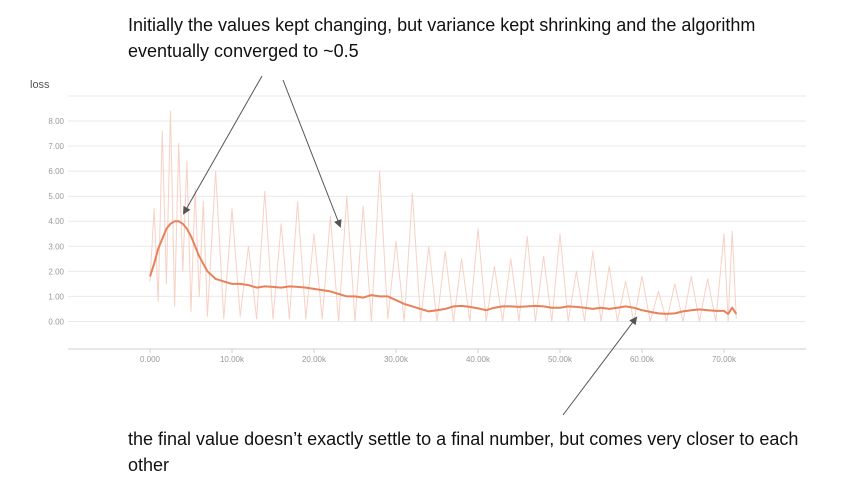 Image resolution: width=842 pixels, height=503 pixels. What do you see at coordinates (560, 359) in the screenshot?
I see `x-tick-label: 50.00k` at bounding box center [560, 359].